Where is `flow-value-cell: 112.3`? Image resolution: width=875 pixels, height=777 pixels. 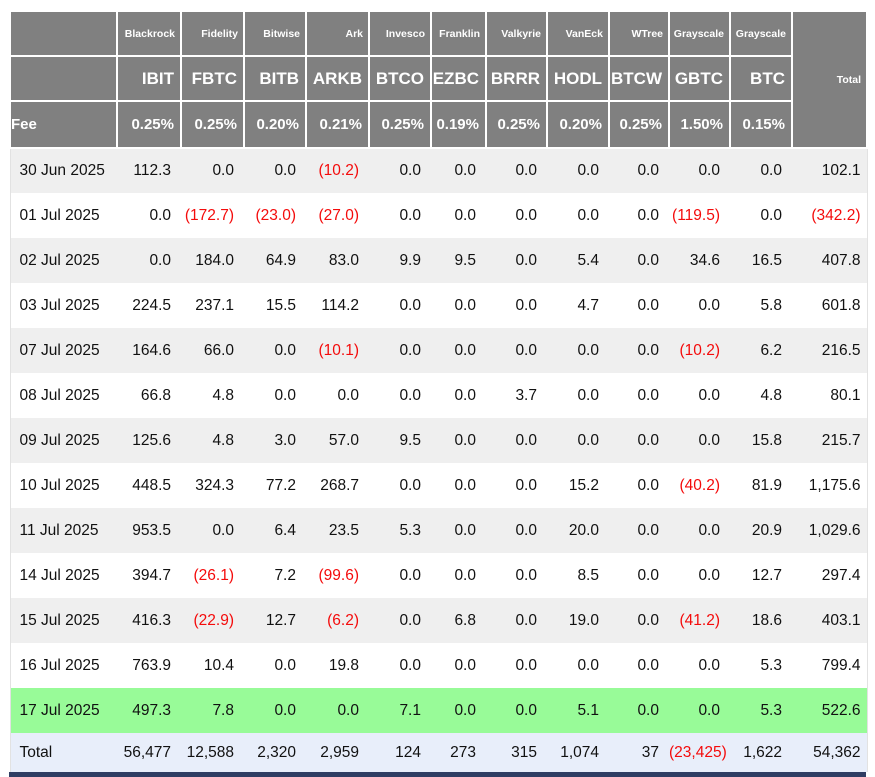
flow-value-cell: 112.3 is located at coordinates (152, 170).